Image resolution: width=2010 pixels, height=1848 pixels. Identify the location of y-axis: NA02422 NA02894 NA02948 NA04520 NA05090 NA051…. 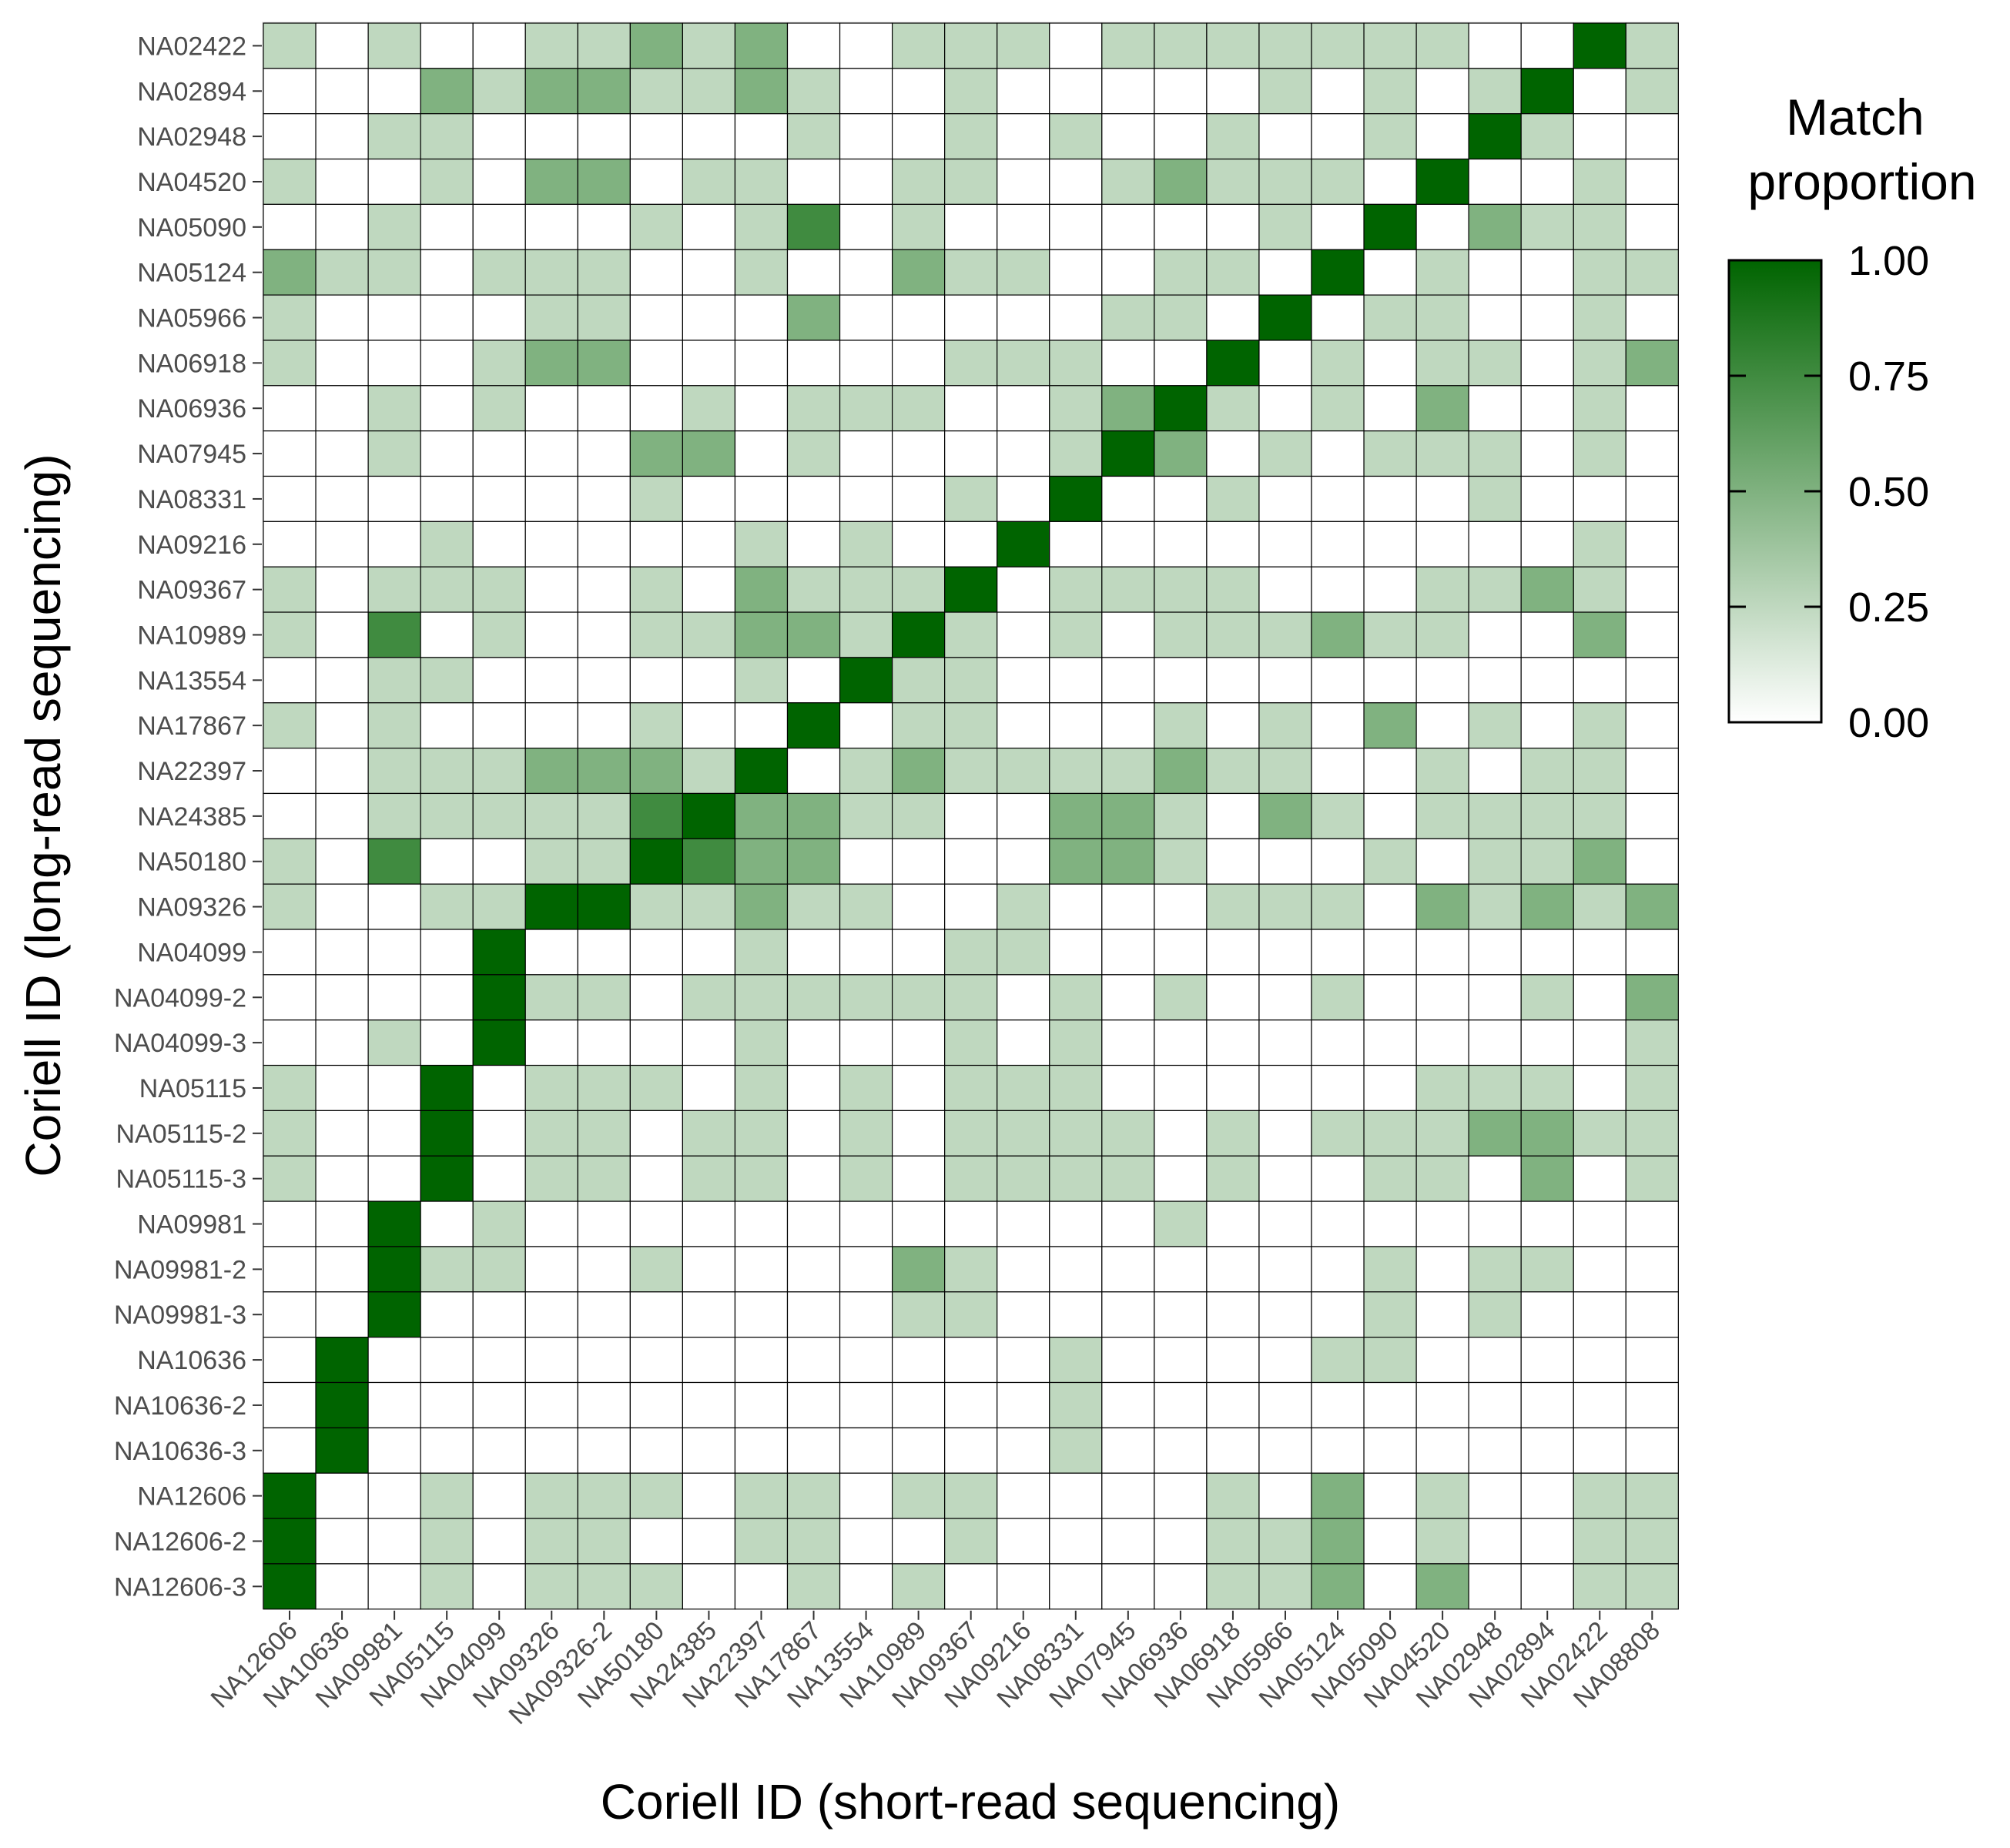
(188, 817).